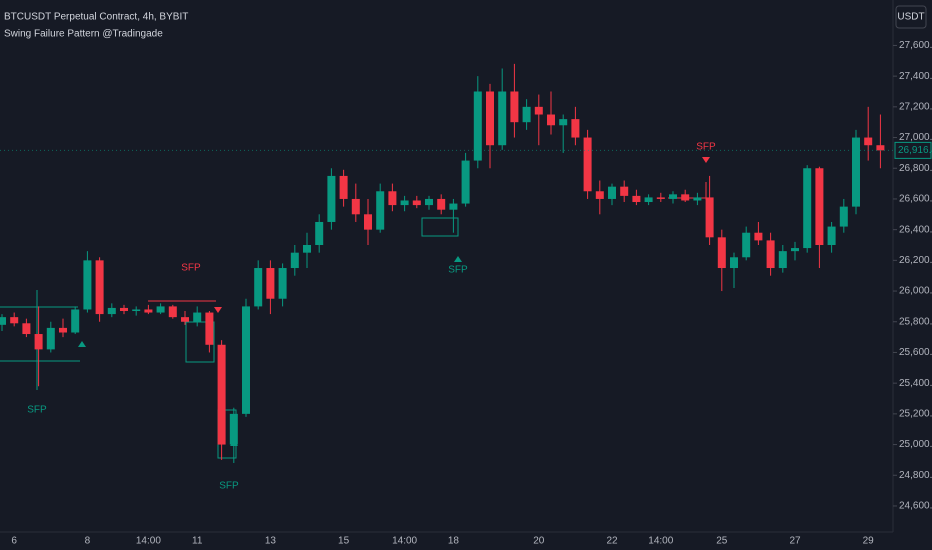  I want to click on x-tick-label: 11, so click(197, 541).